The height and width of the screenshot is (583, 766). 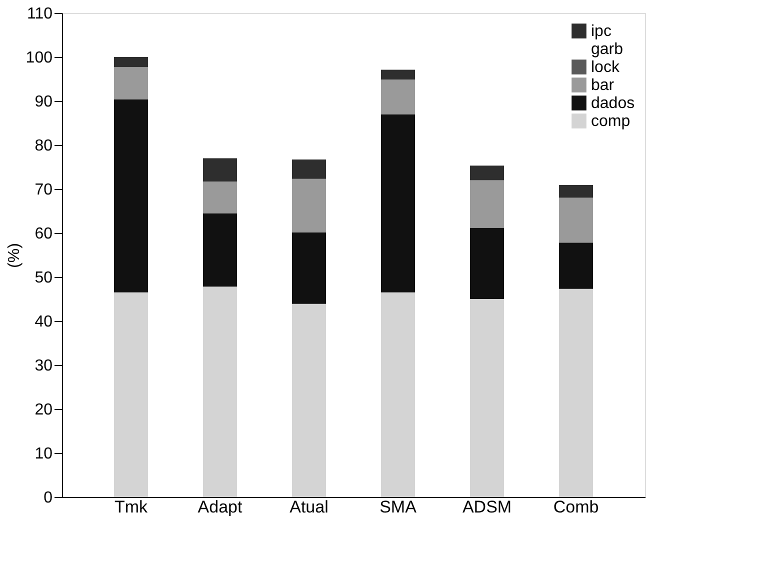 What do you see at coordinates (14, 255) in the screenshot?
I see `y-axis-title: (%)` at bounding box center [14, 255].